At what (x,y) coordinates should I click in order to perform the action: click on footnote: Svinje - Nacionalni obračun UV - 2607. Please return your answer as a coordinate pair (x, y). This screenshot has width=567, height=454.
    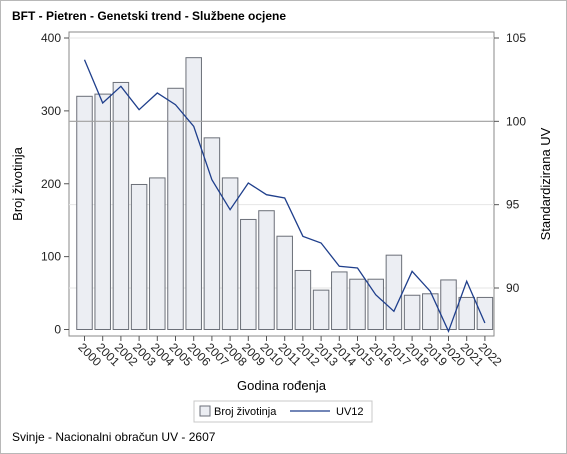
    Looking at the image, I should click on (114, 437).